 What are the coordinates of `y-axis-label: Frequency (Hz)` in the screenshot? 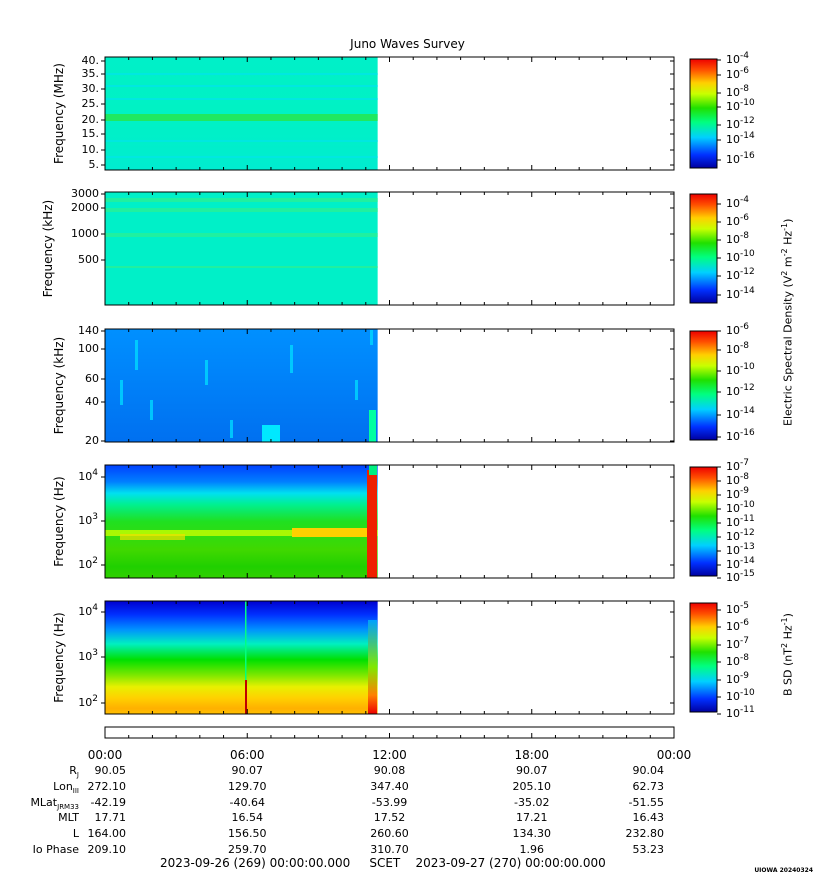 It's located at (59, 521).